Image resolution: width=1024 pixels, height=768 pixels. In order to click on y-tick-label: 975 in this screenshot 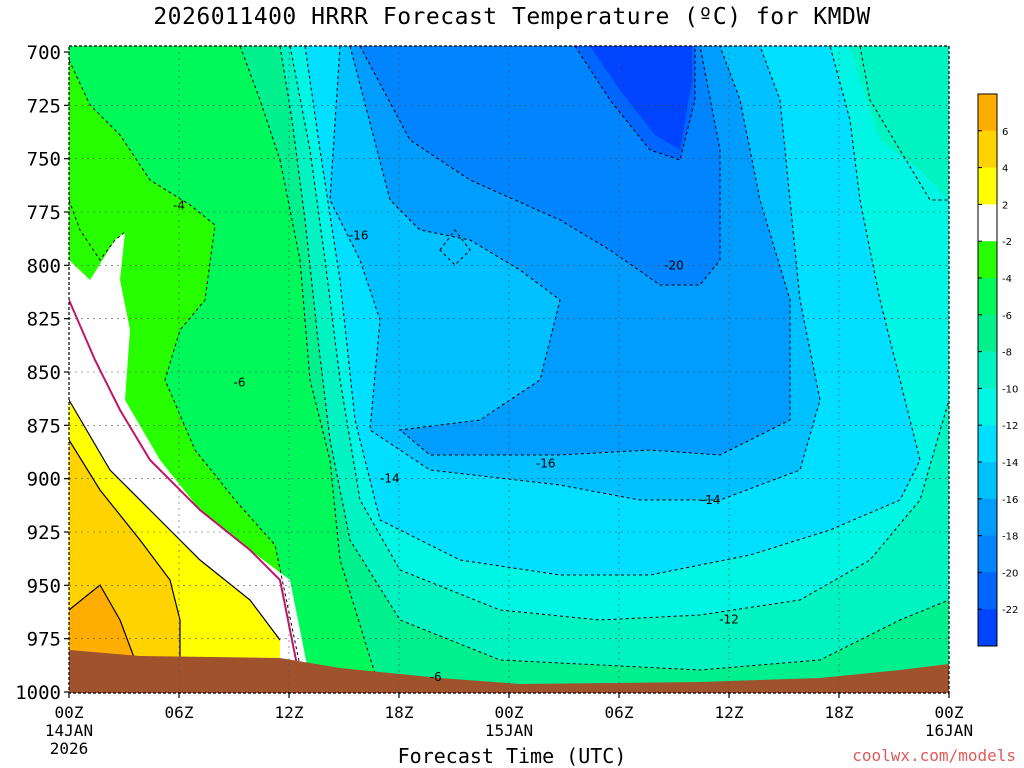, I will do `click(44, 640)`.